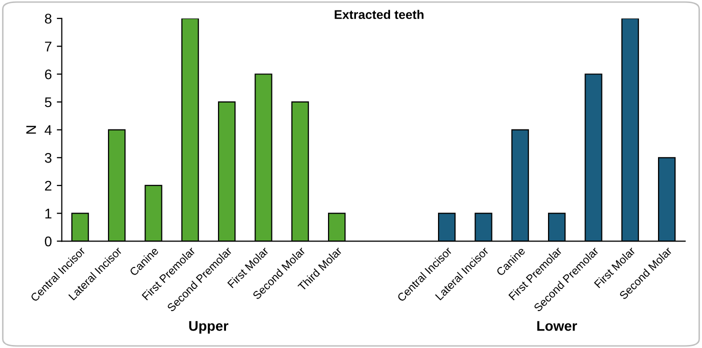  I want to click on y-tick-label: 6, so click(48, 74).